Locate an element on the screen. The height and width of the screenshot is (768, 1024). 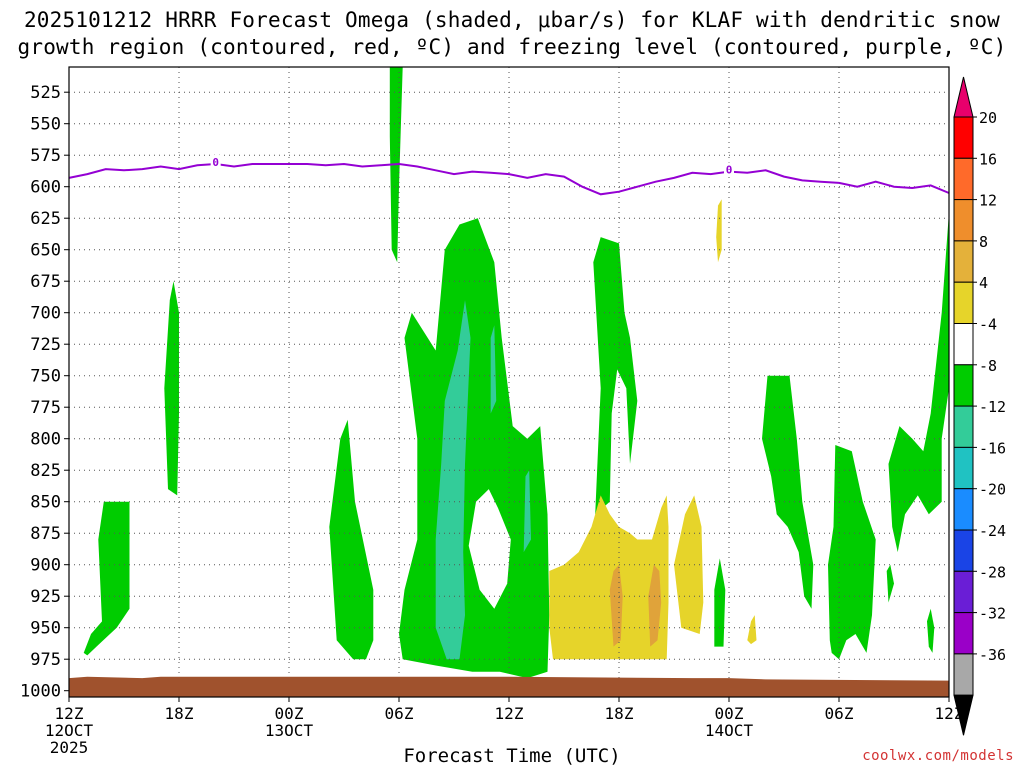
colorbar: 20 16 12 8 4 -4 -8 -12 -16 -20 -24 -28 -32 -36 is located at coordinates (979, 406).